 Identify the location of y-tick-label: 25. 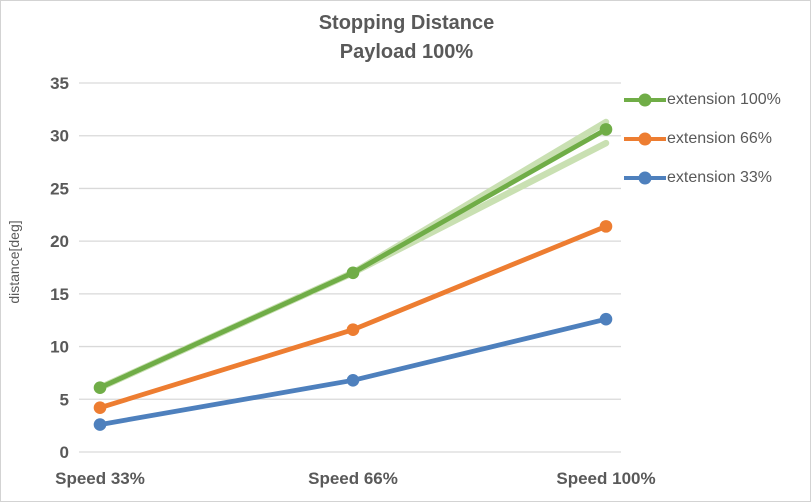
(59, 188).